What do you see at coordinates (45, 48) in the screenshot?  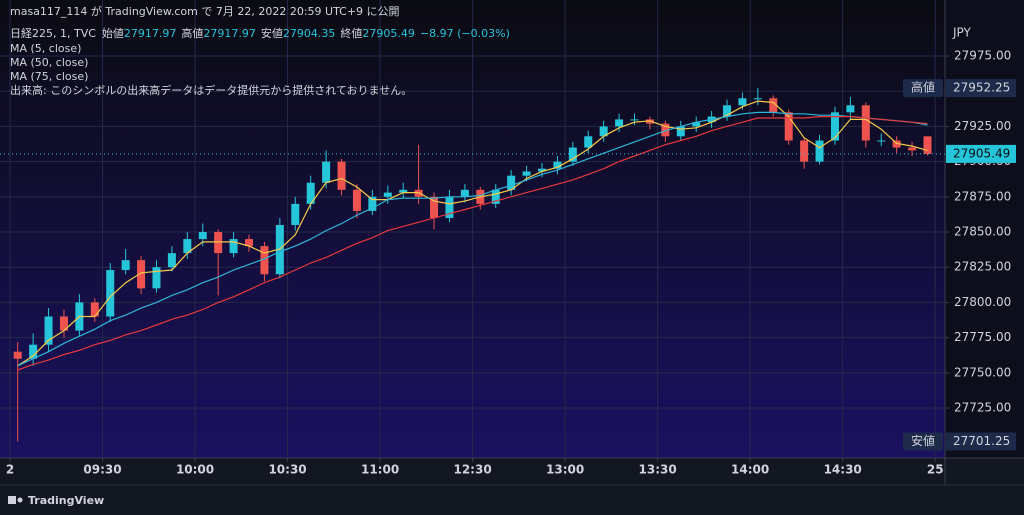 I see `ma-legend: MA (5, close)` at bounding box center [45, 48].